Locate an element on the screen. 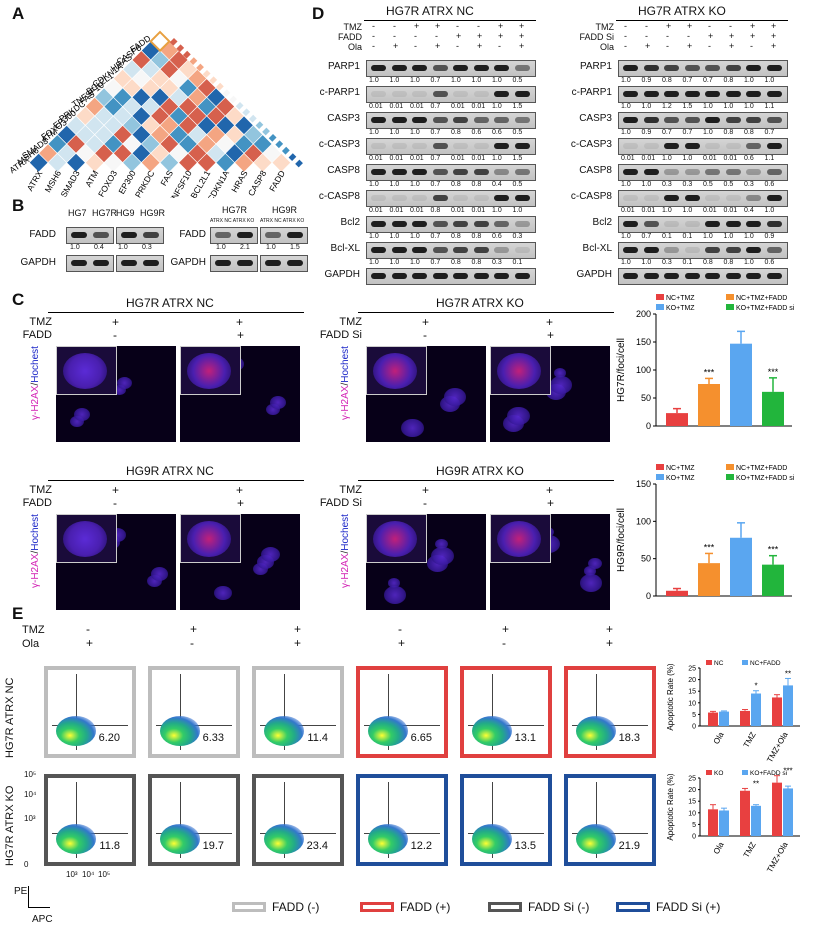 The width and height of the screenshot is (816, 934). axis-tick: 10³ is located at coordinates (30, 818).